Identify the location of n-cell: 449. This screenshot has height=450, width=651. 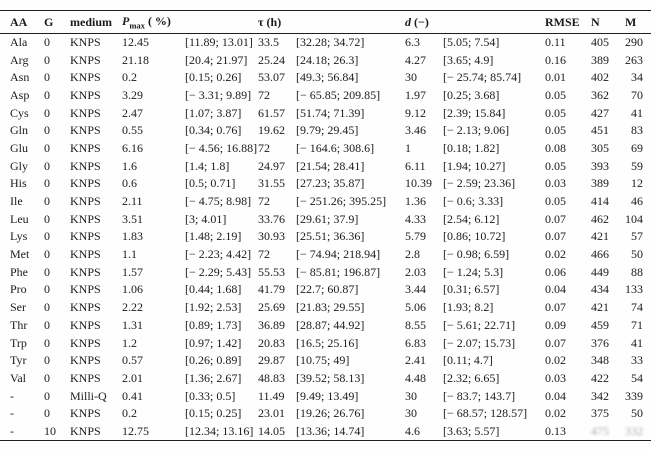
(600, 271).